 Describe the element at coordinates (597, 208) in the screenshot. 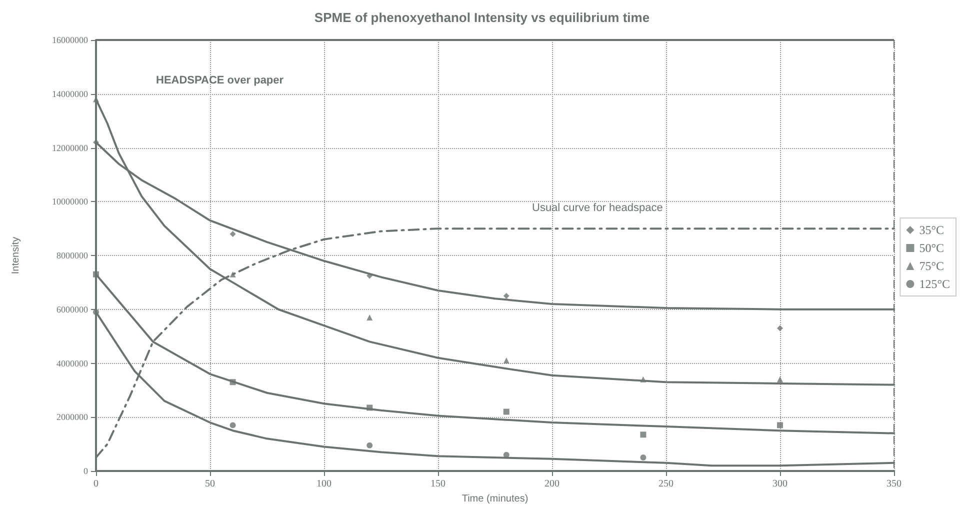

I see `annotation: Usual curve for headspace` at that location.